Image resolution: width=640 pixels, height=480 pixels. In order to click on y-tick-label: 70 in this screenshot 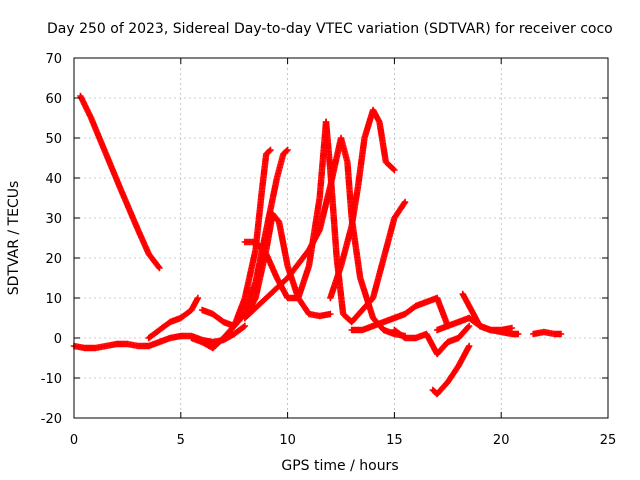, I will do `click(53, 59)`.